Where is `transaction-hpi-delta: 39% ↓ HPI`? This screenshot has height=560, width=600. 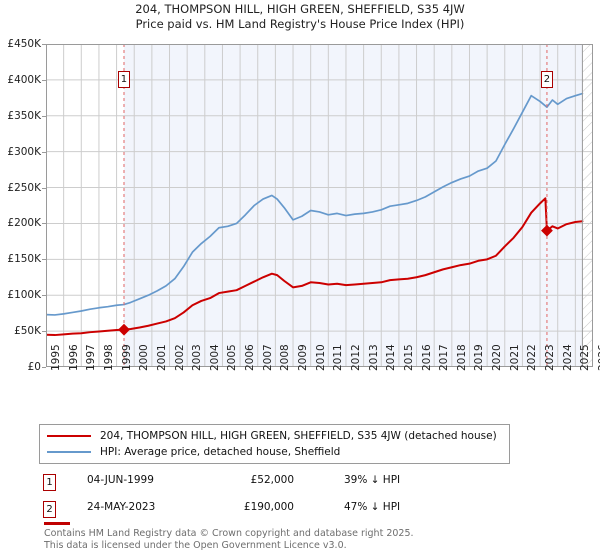
transaction-hpi-delta: 39% ↓ HPI is located at coordinates (372, 480).